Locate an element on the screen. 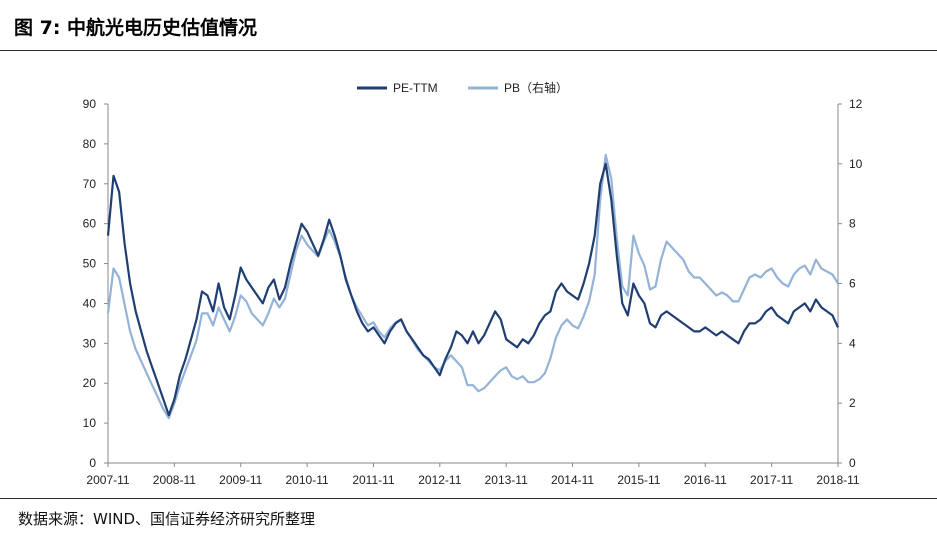 This screenshot has height=533, width=937. y-left-tick-label: 40 is located at coordinates (90, 303).